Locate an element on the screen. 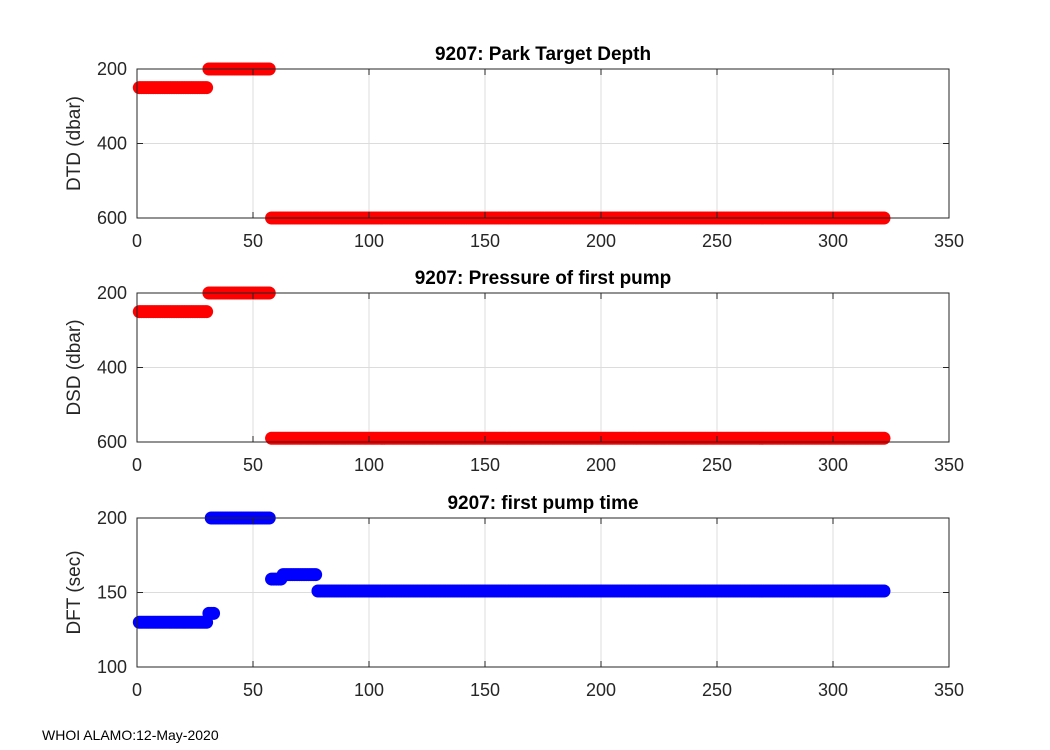 The width and height of the screenshot is (1050, 750). chart-title: 9207: first pump time is located at coordinates (542, 503).